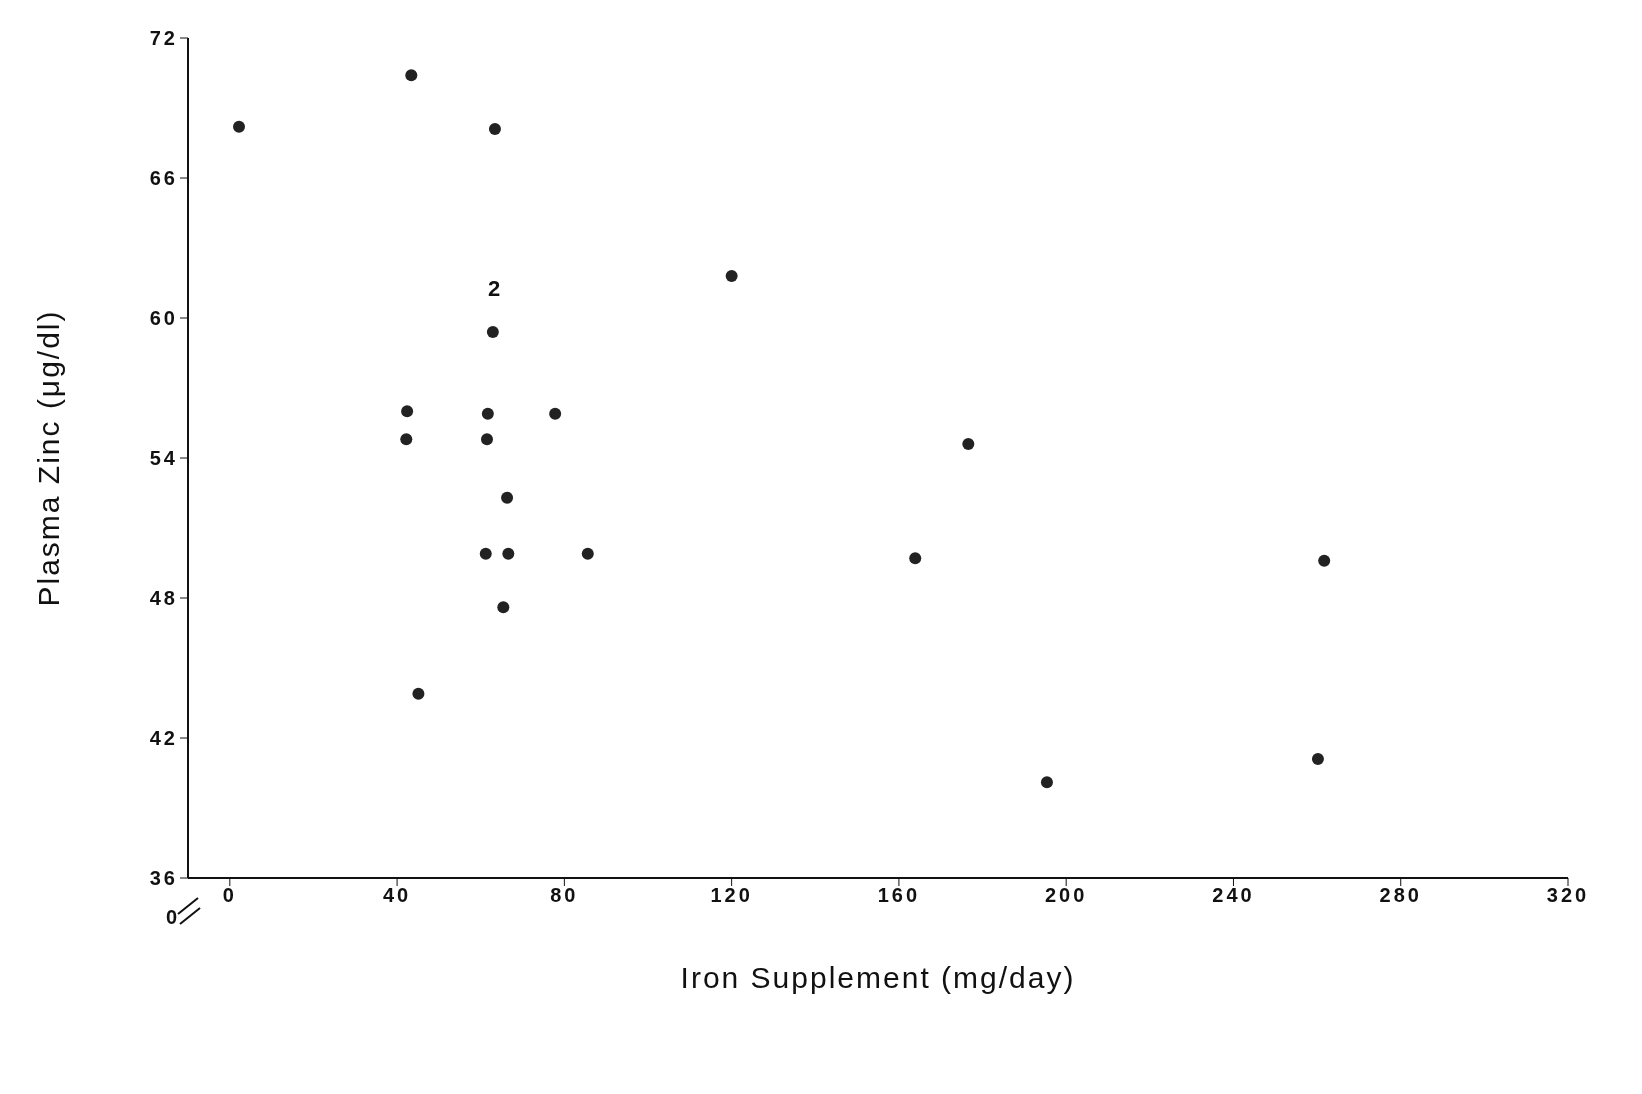 This screenshot has width=1642, height=1094. What do you see at coordinates (564, 895) in the screenshot?
I see `x-tick-label: 80` at bounding box center [564, 895].